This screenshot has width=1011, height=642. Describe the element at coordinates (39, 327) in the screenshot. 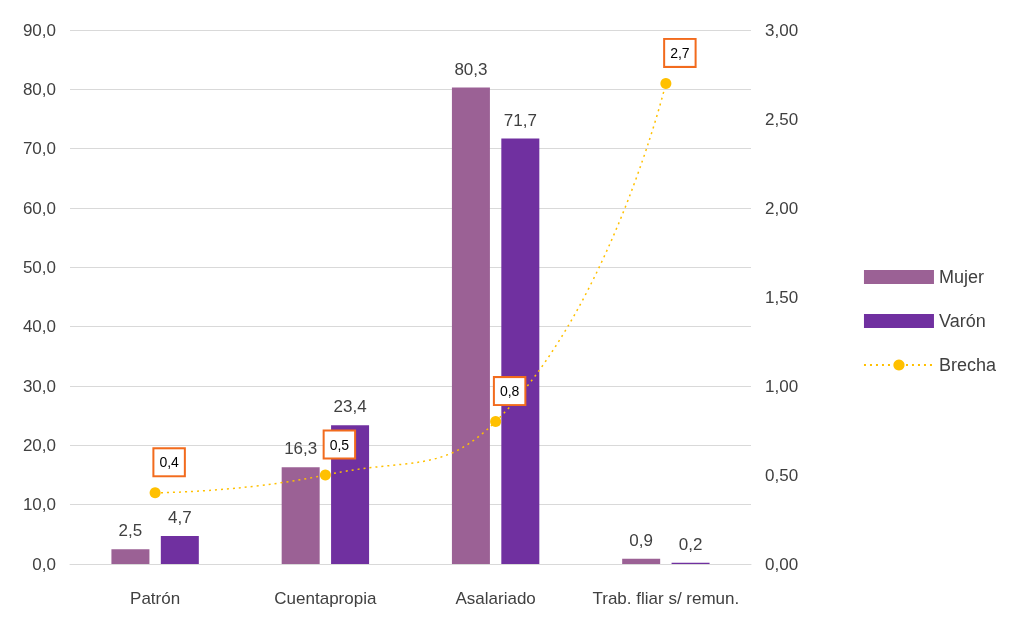

I see `y-tick-label: 40,0` at that location.